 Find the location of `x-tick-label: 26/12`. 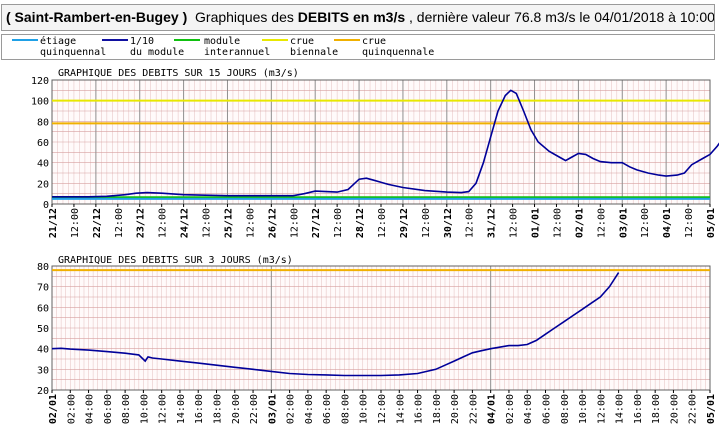

x-tick-label: 26/12 is located at coordinates (272, 223).